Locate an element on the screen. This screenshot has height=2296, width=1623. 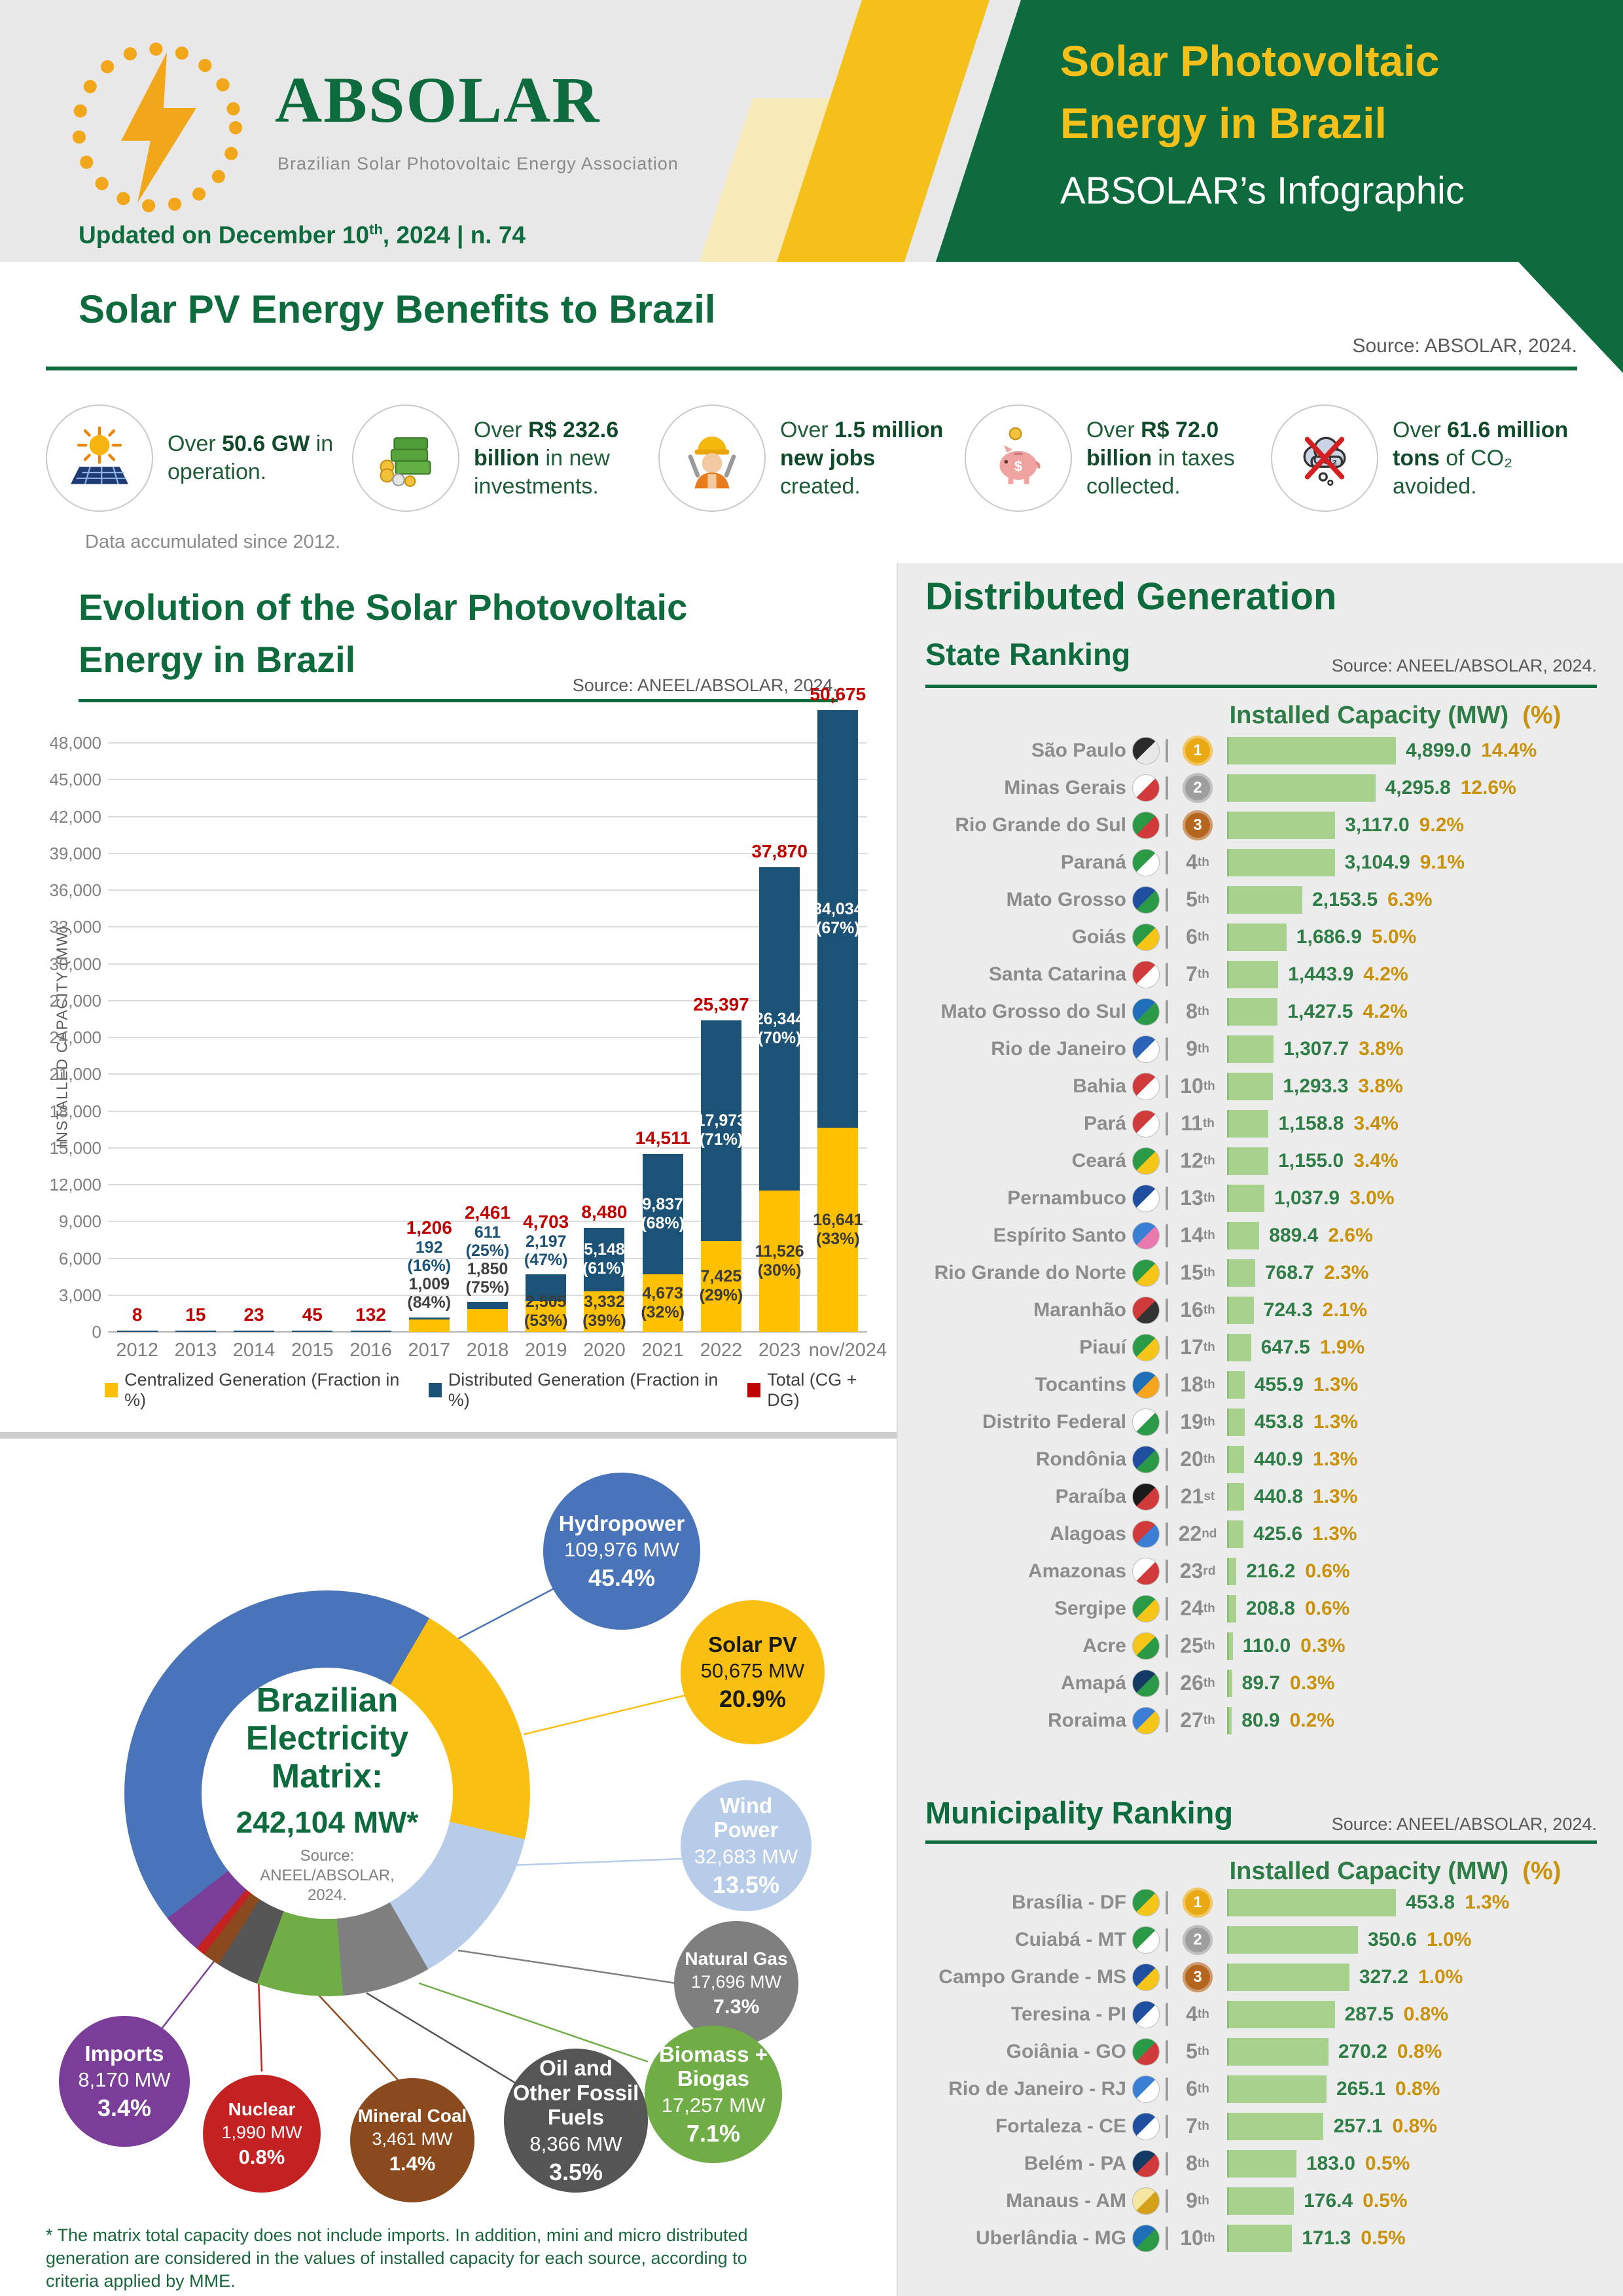
y-tick-label: 42,000 is located at coordinates (75, 816).